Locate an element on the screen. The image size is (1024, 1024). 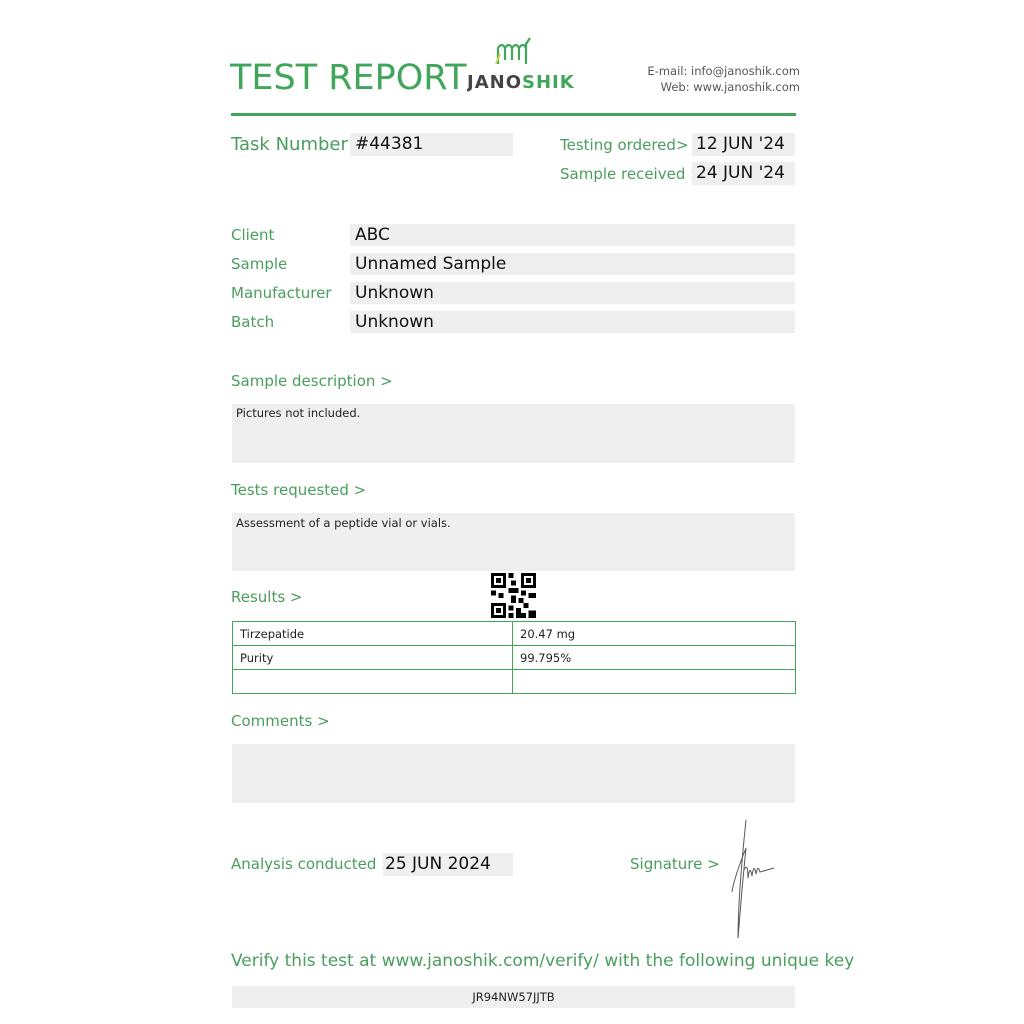
logo-chart-icon is located at coordinates (513, 51).